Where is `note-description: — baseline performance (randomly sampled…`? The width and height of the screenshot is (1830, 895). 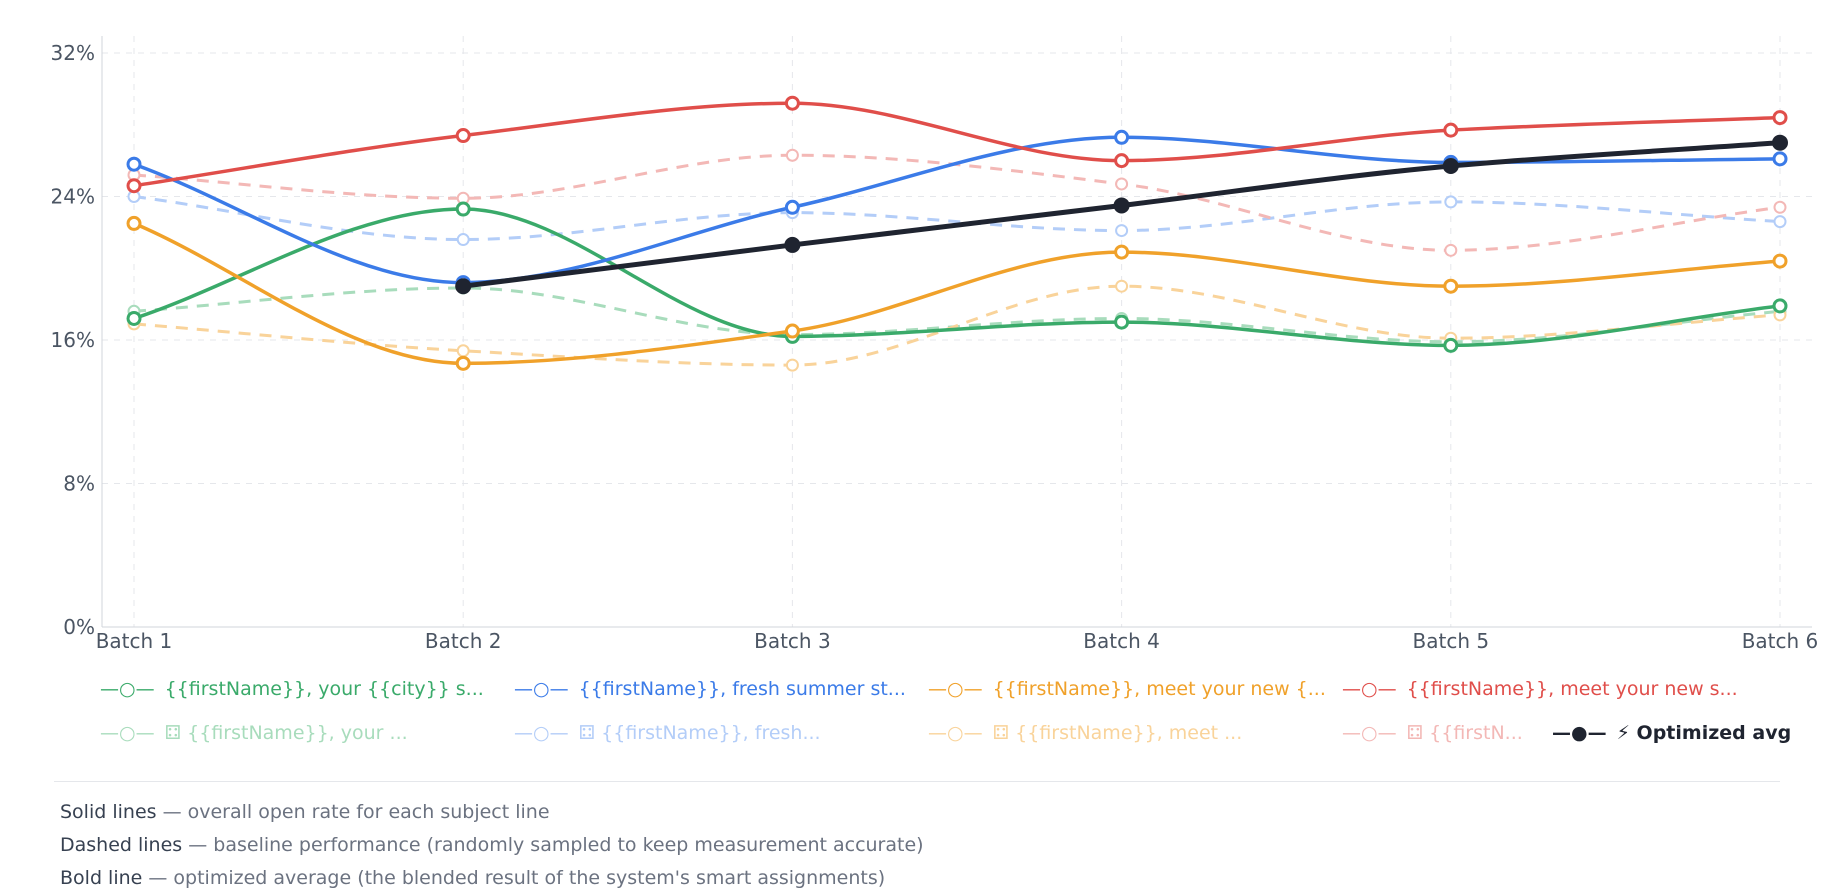 note-description: — baseline performance (randomly sampled… is located at coordinates (553, 845).